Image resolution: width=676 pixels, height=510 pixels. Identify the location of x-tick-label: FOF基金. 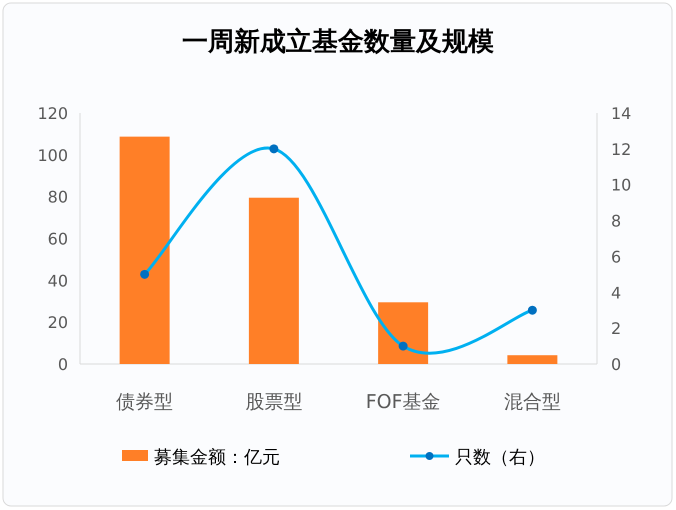
(403, 402).